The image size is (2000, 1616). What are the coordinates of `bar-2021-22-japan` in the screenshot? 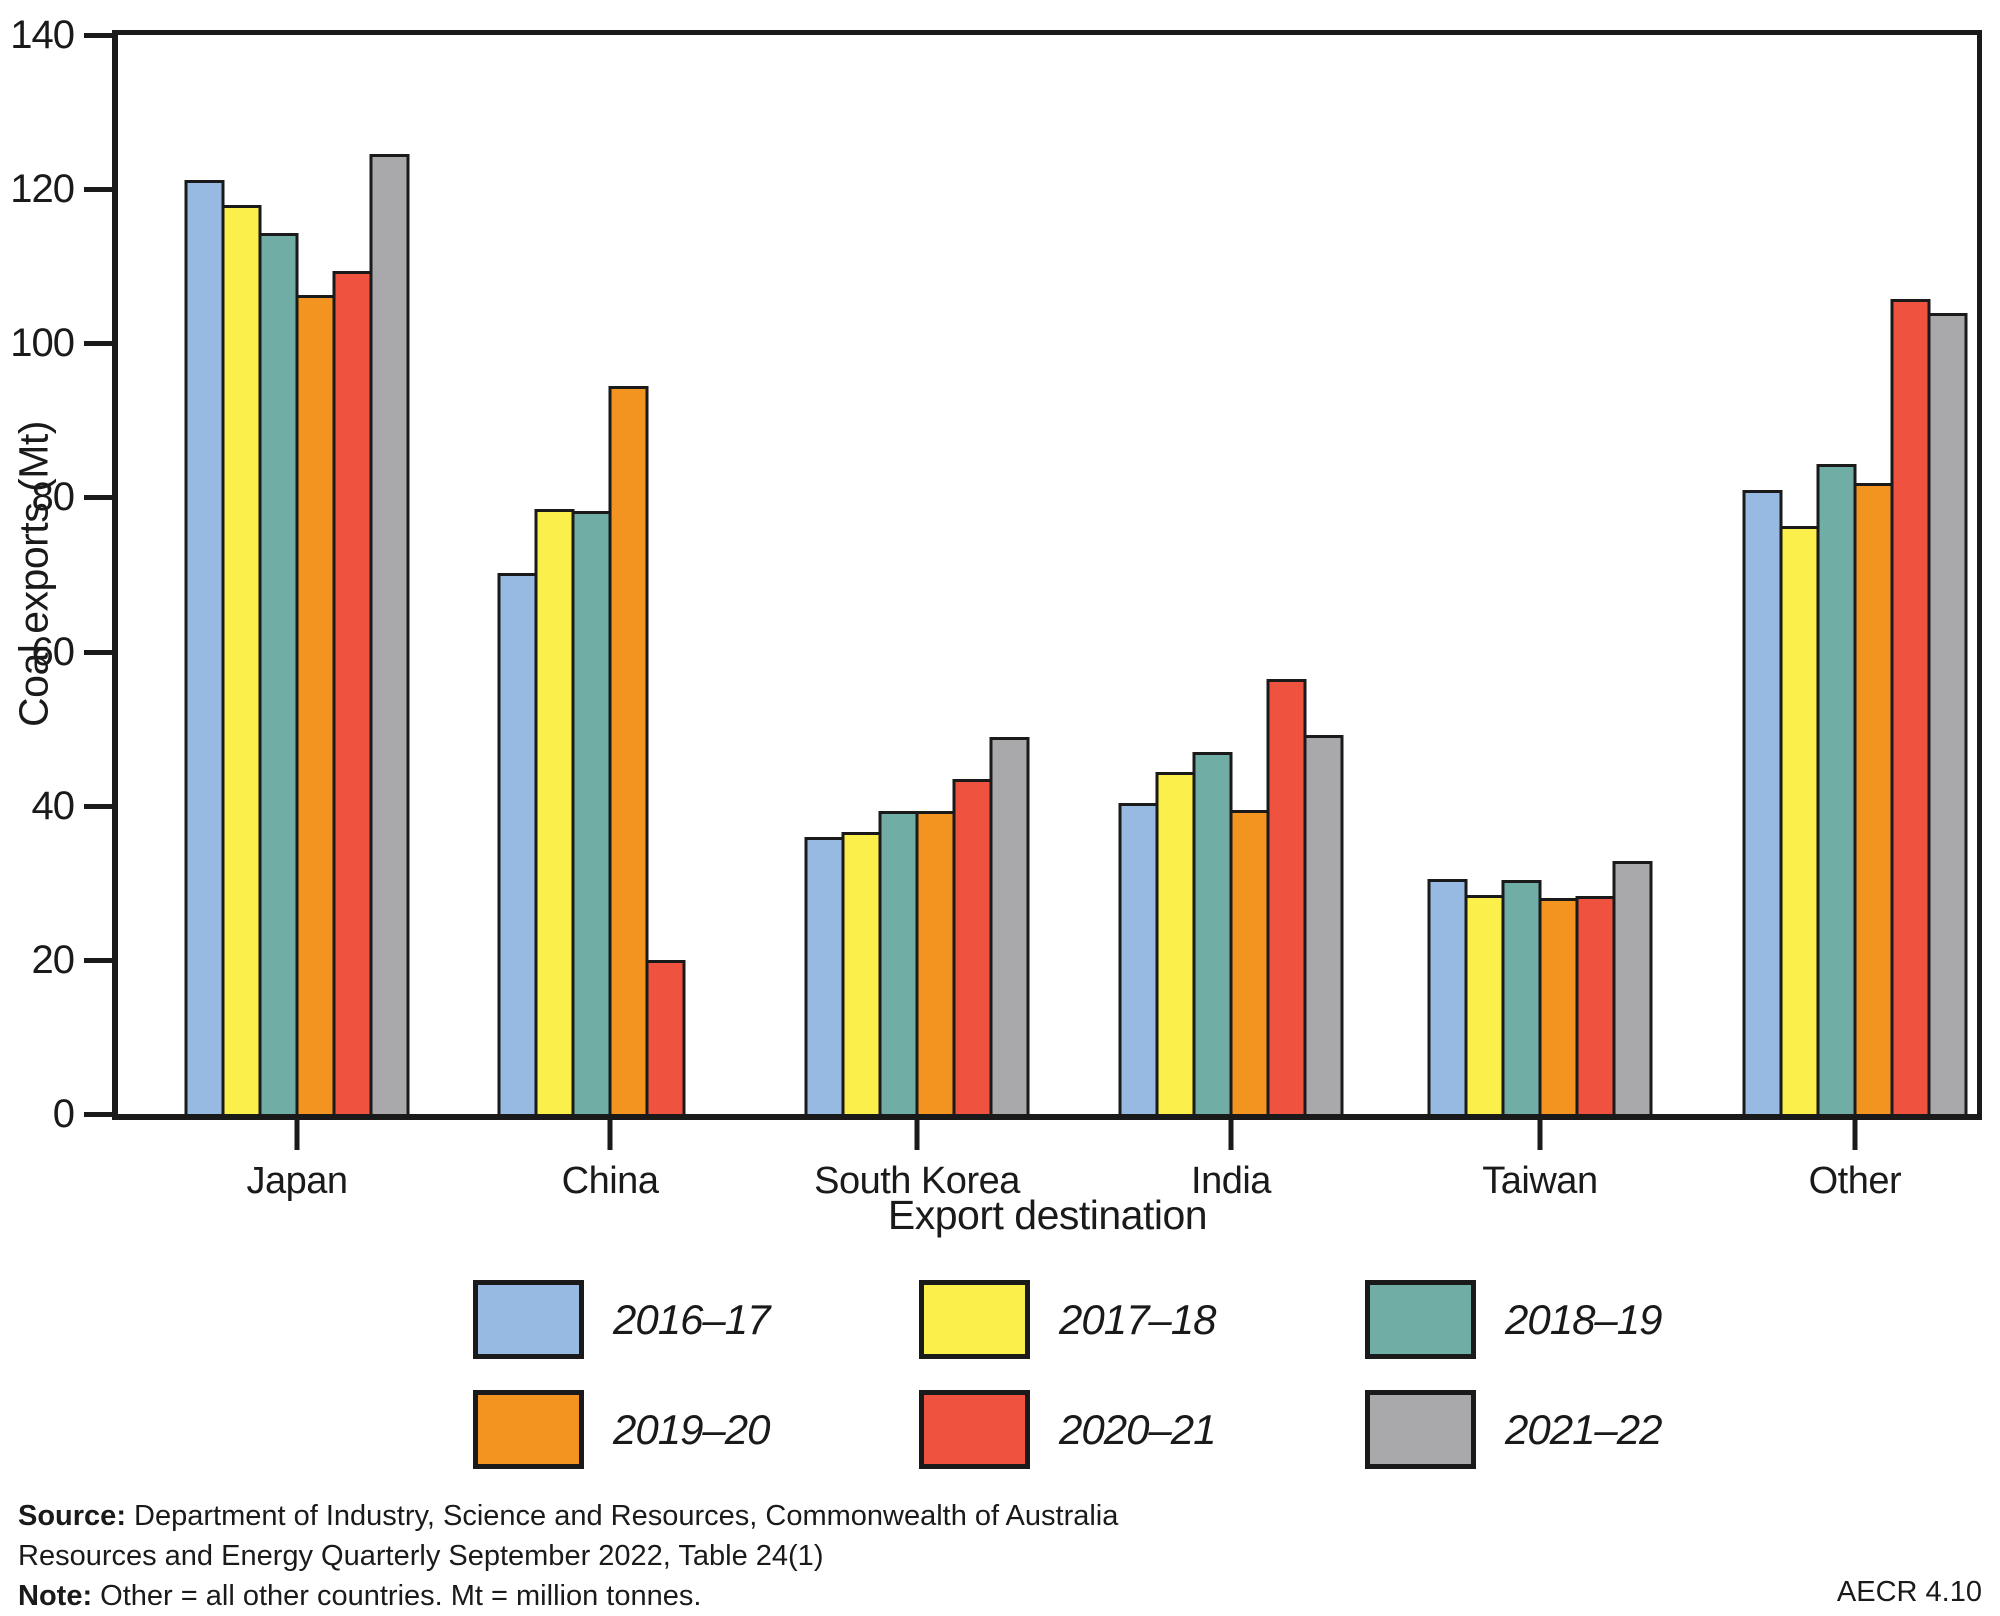 It's located at (389, 634).